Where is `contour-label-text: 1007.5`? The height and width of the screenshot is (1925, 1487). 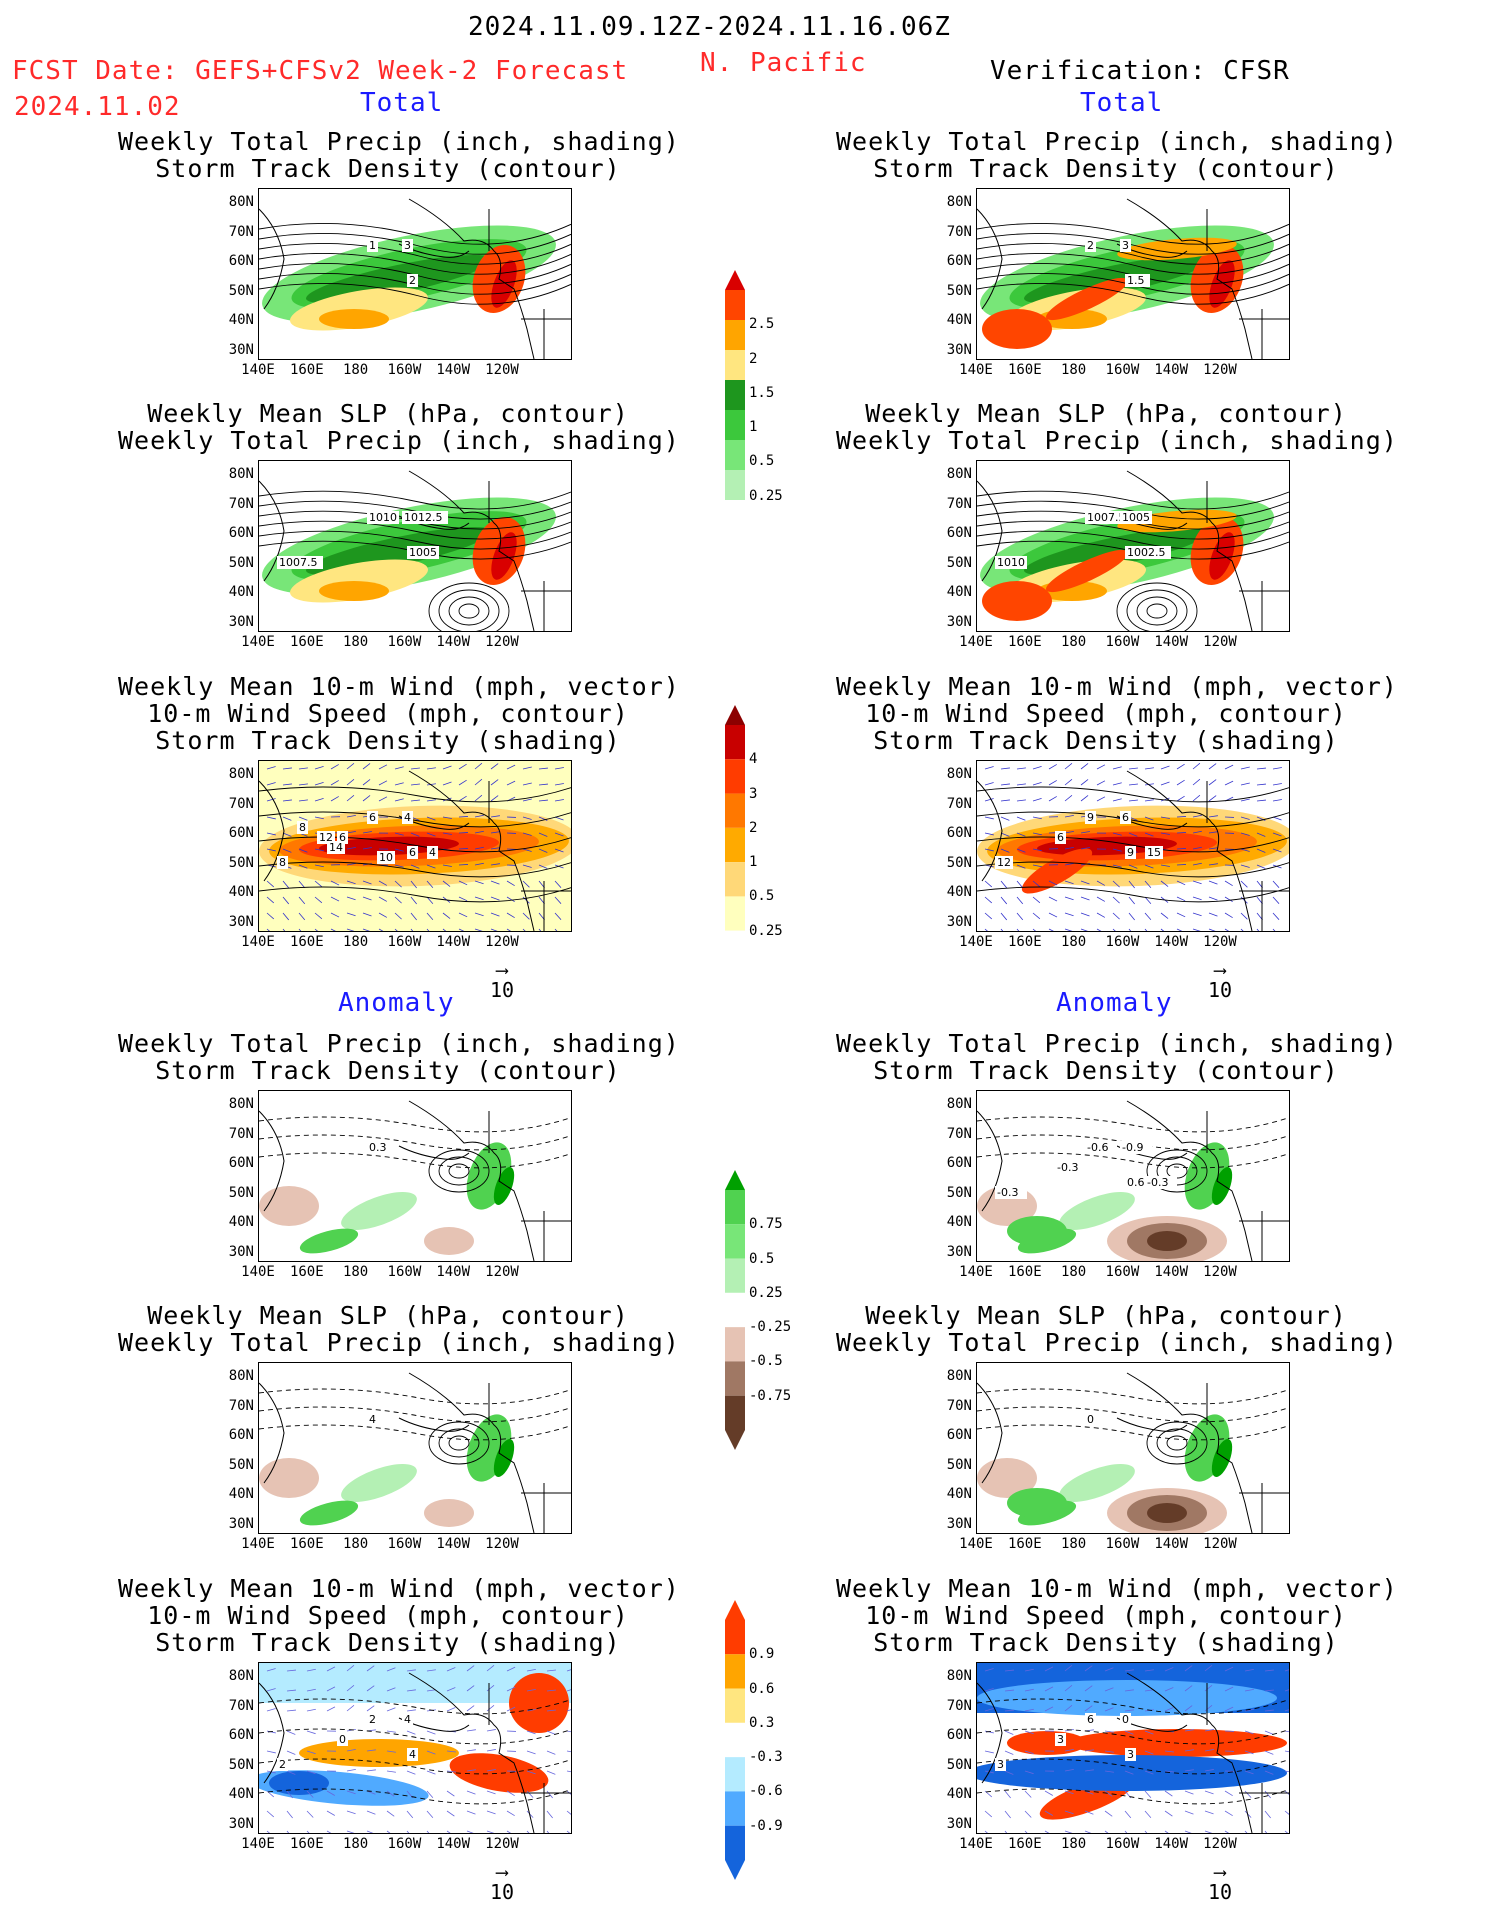 contour-label-text: 1007.5 is located at coordinates (298, 562).